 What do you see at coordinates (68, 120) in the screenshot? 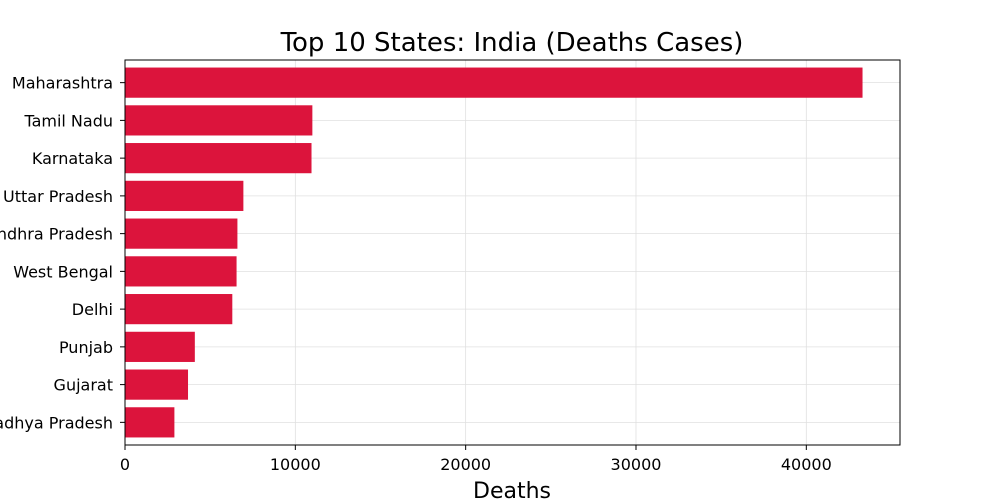
I see `y-tick-label: Tamil Nadu` at bounding box center [68, 120].